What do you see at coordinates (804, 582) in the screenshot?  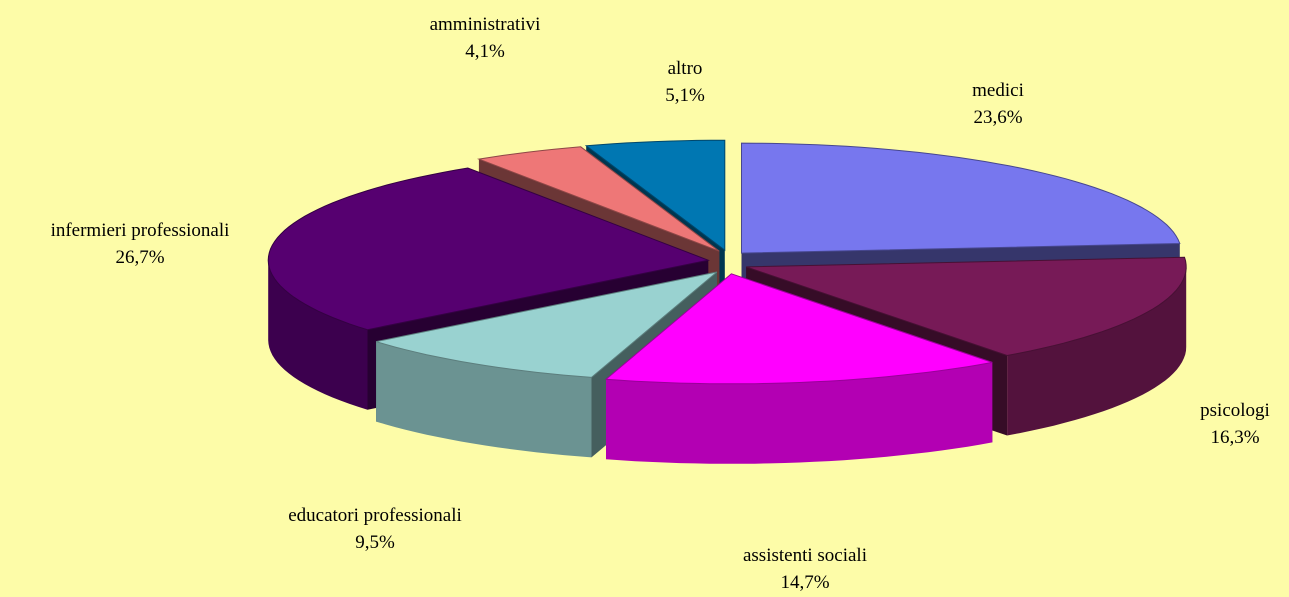 I see `slice-value-label: 14,7%` at bounding box center [804, 582].